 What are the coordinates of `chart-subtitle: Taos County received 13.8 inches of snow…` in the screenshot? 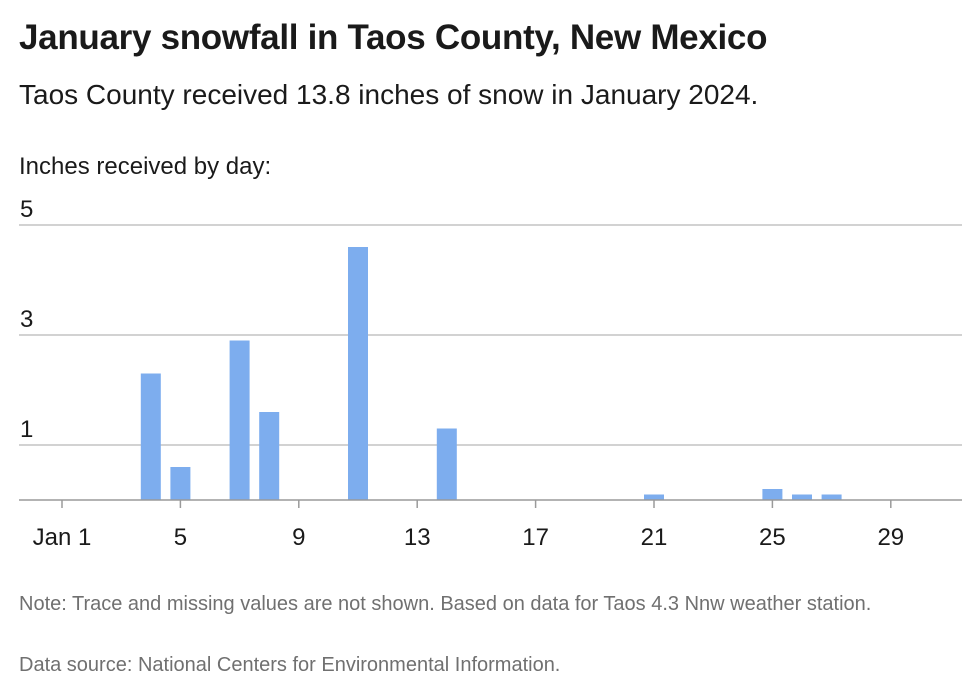 It's located at (389, 94).